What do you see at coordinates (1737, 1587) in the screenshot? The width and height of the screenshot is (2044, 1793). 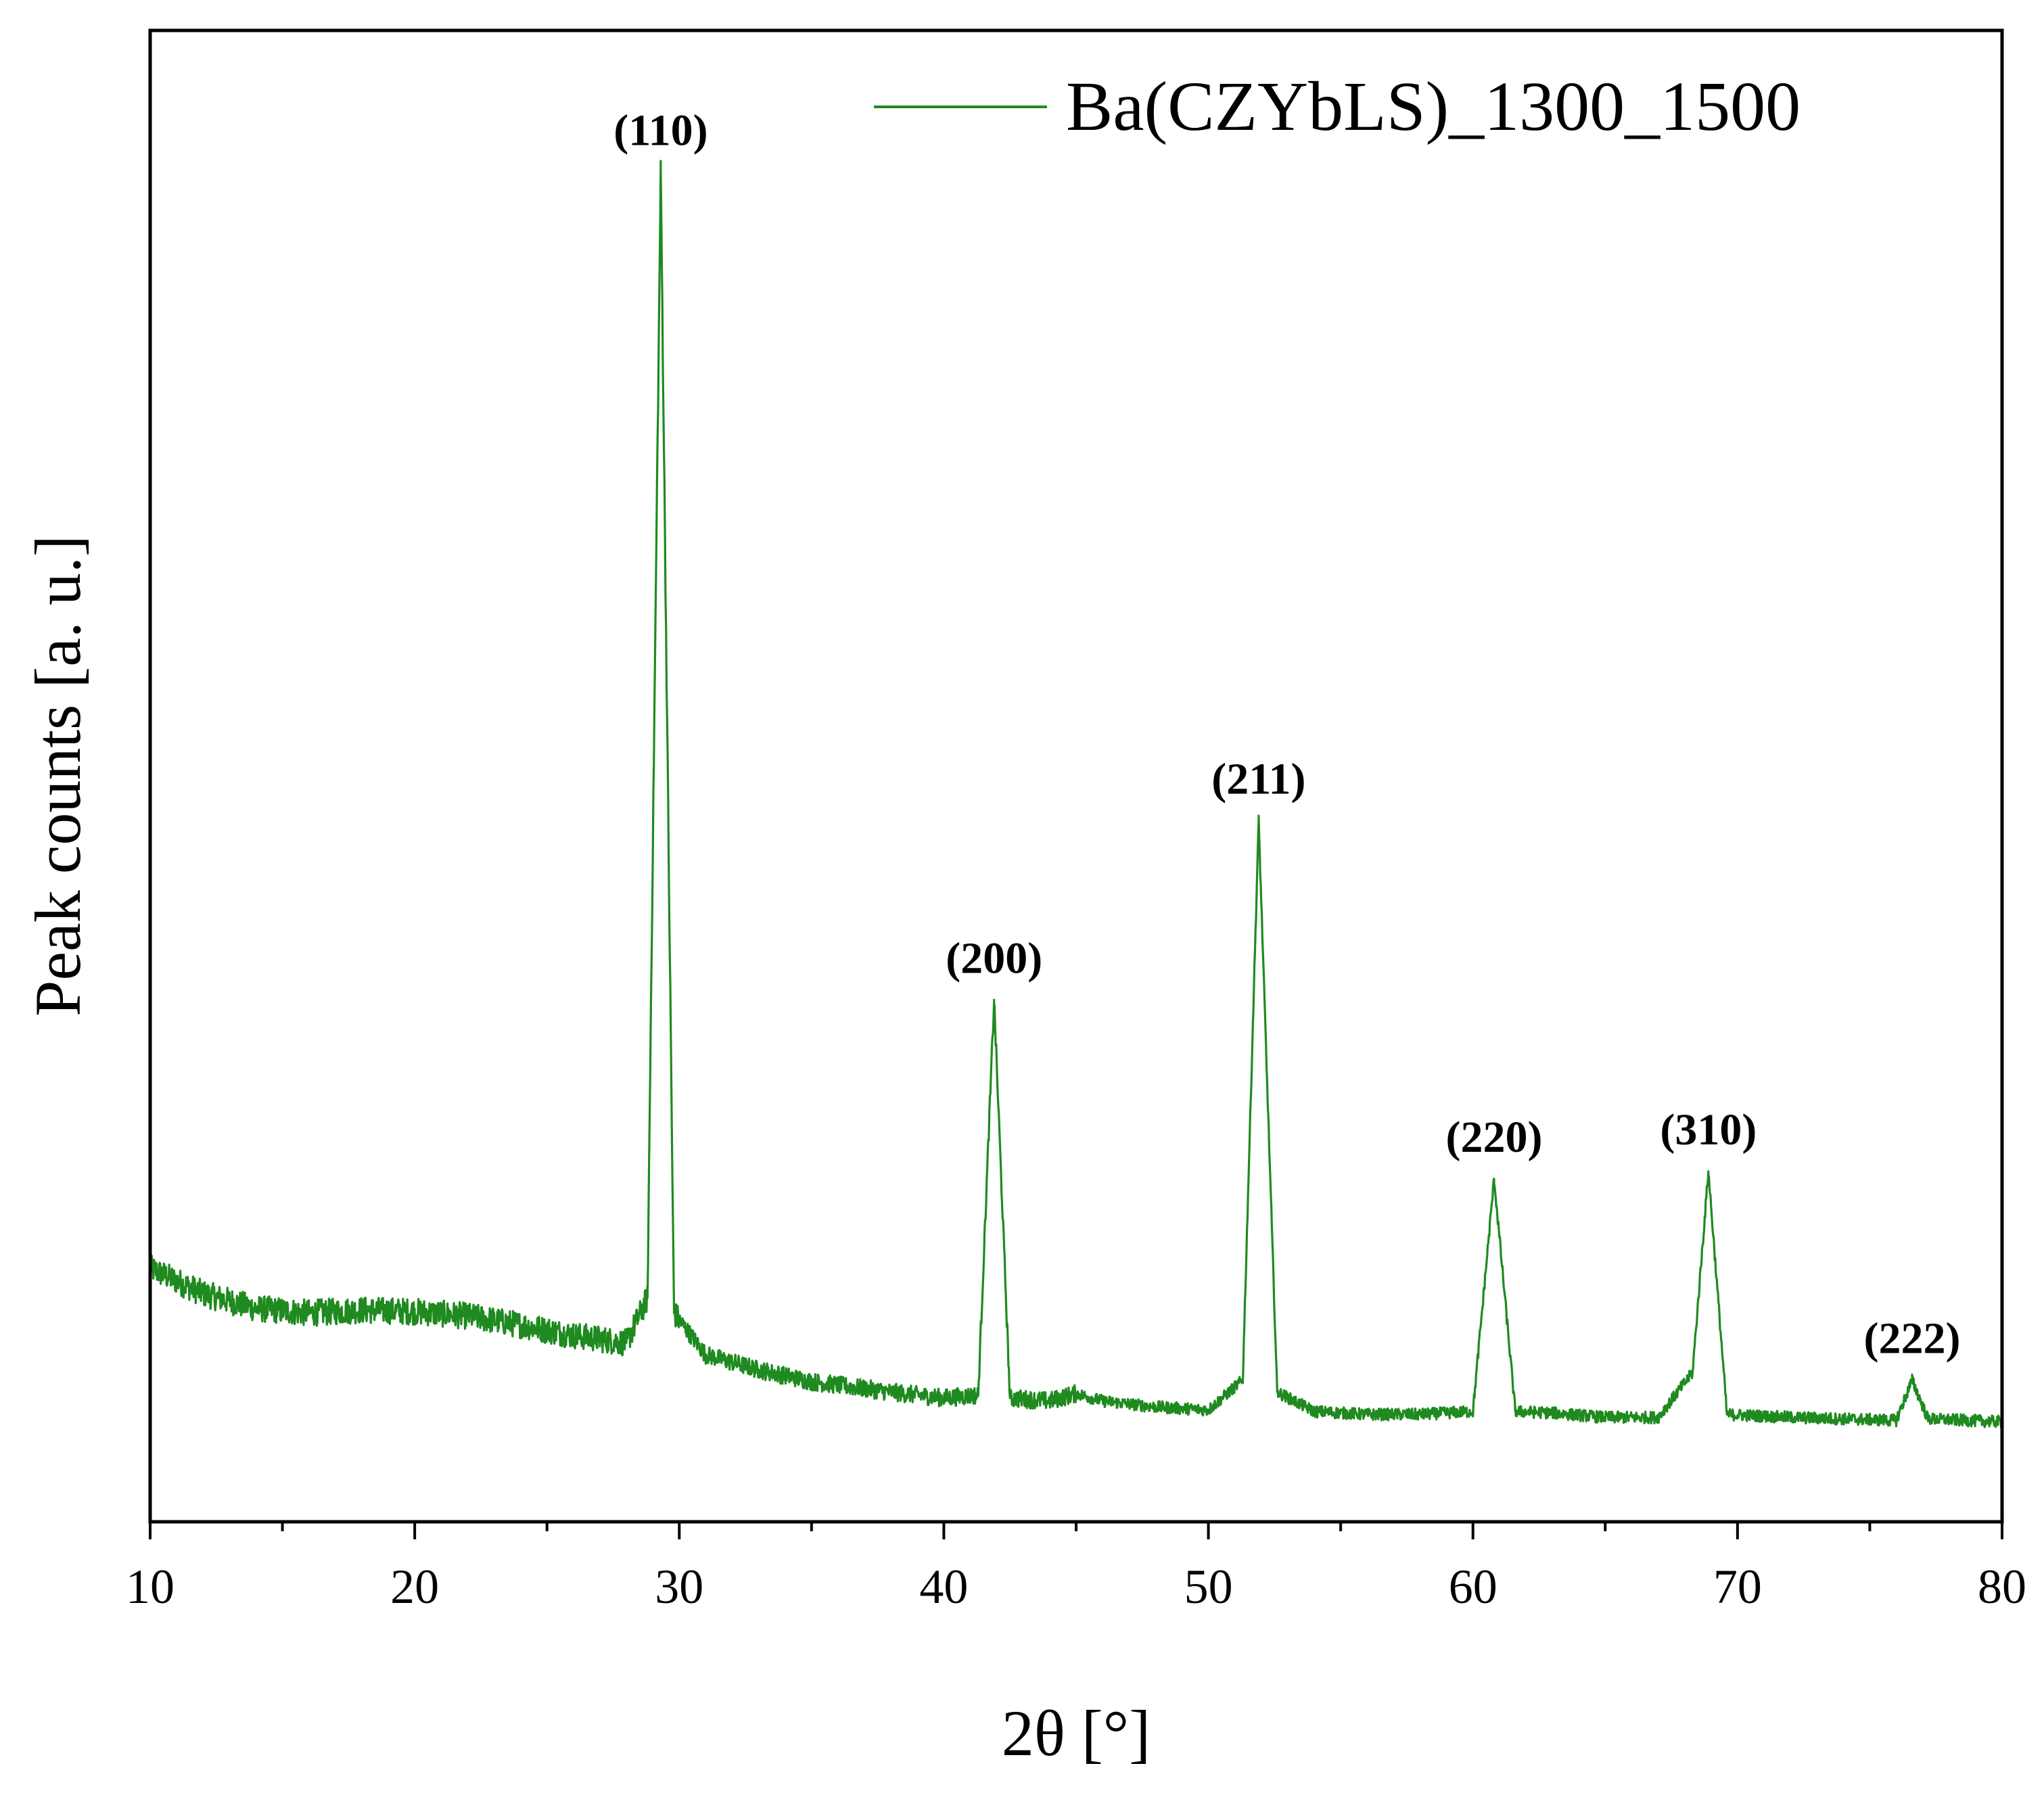 I see `x-tick-label: 70` at bounding box center [1737, 1587].